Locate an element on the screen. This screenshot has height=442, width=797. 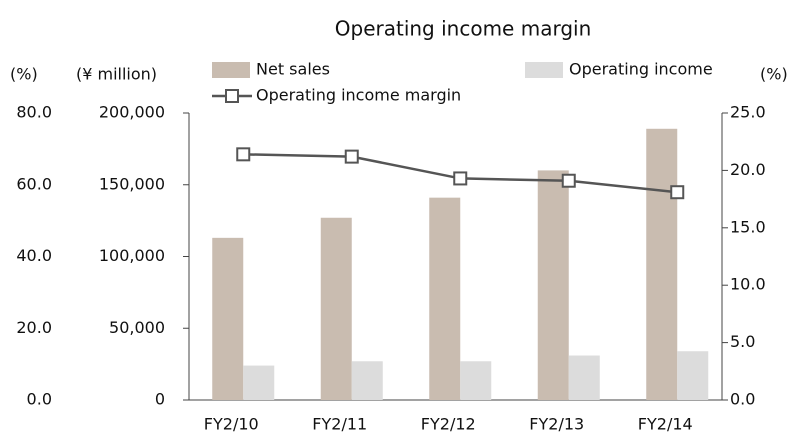
y-axis-label: (¥ million) is located at coordinates (116, 74).